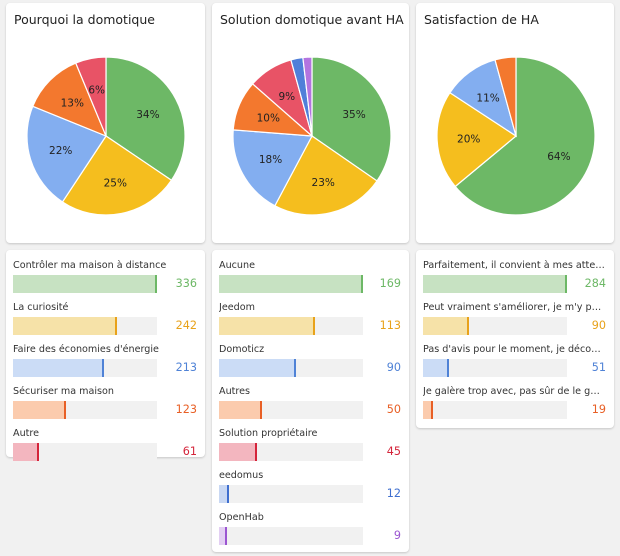  Describe the element at coordinates (41, 307) in the screenshot. I see `bar-row-label: La curiosité` at that location.